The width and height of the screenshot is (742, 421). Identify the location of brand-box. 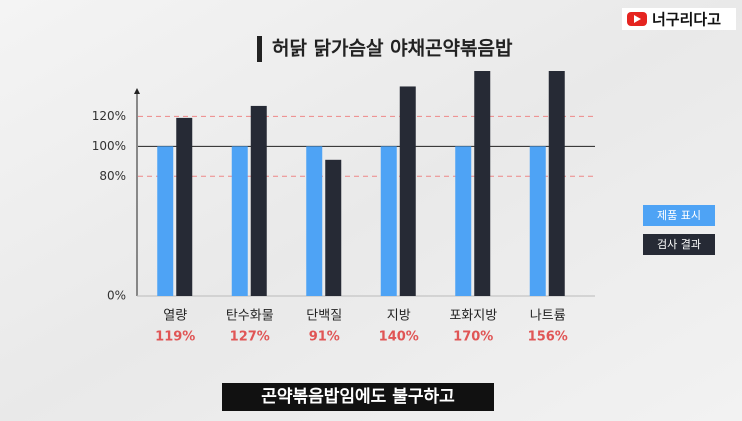
(679, 19).